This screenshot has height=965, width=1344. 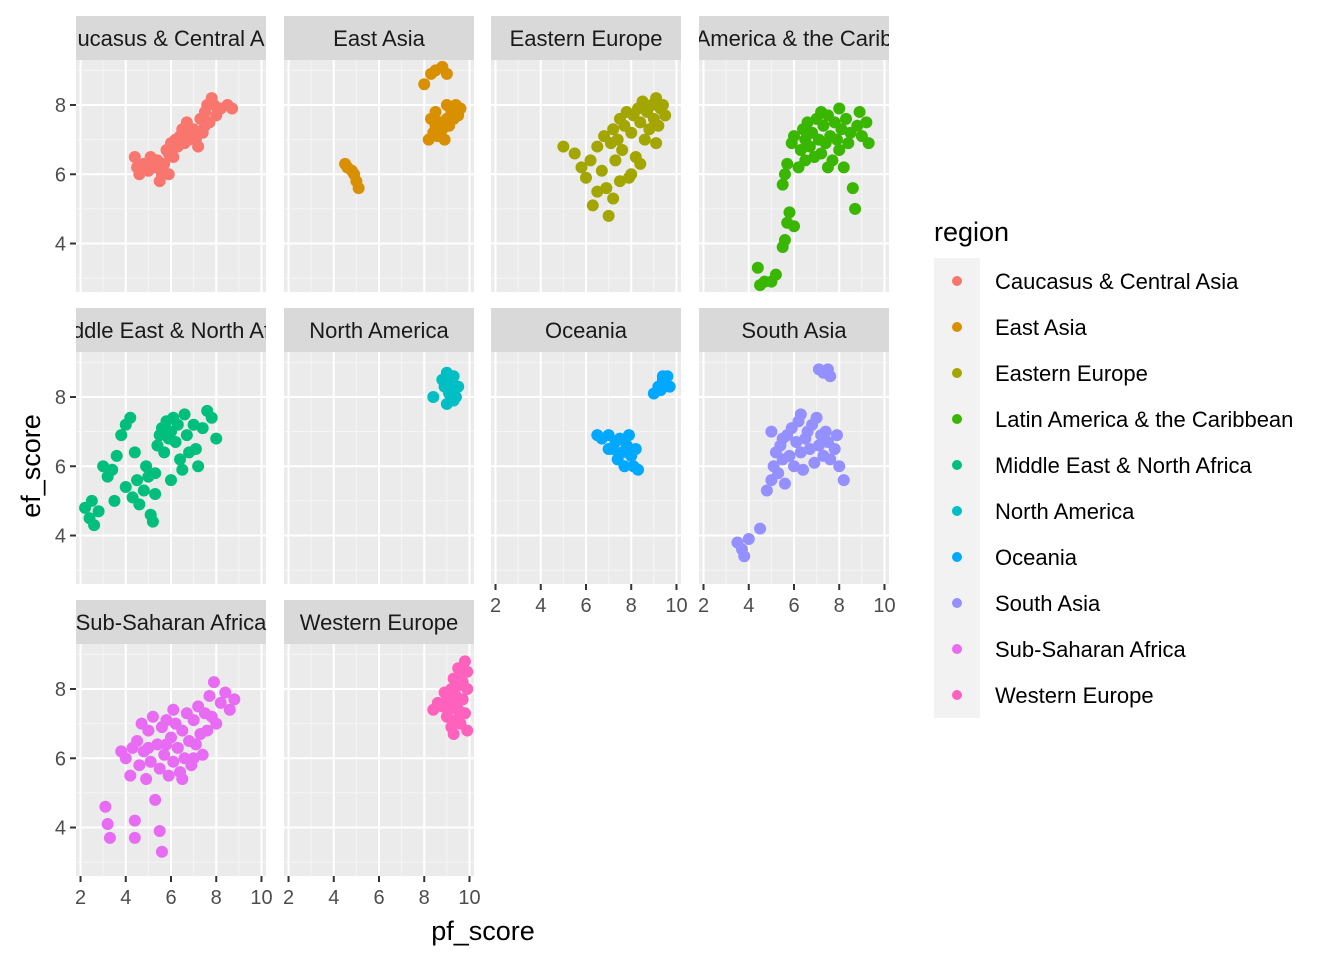 I want to click on legend-key, so click(x=957, y=695).